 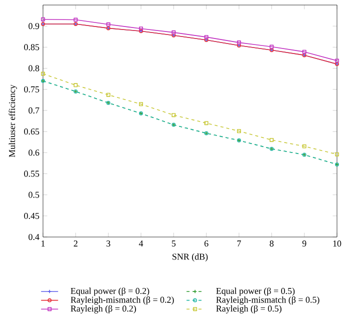 I want to click on y-axis-title: Multiuser efficiency, so click(x=12, y=121).